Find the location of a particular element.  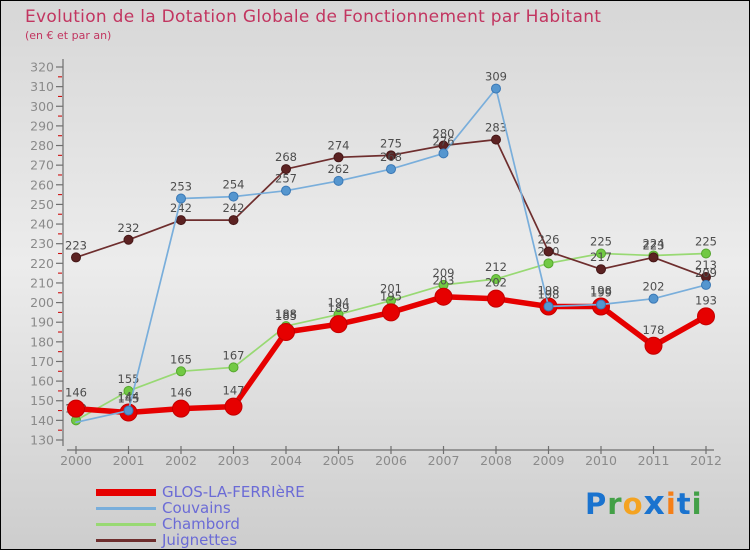

point-label-Couvains: 199 is located at coordinates (601, 293).